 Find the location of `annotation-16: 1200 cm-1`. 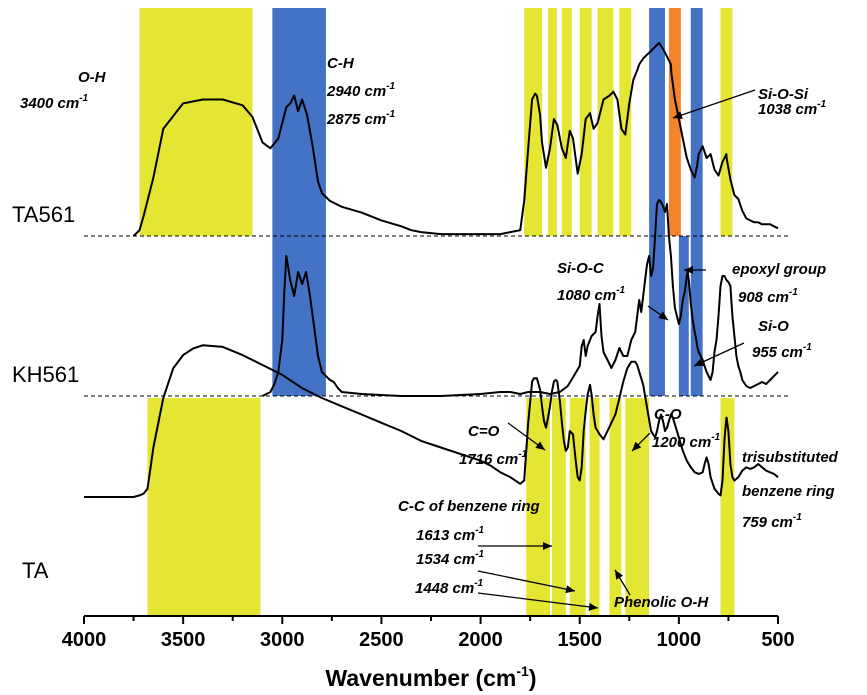

annotation-16: 1200 cm-1 is located at coordinates (686, 441).